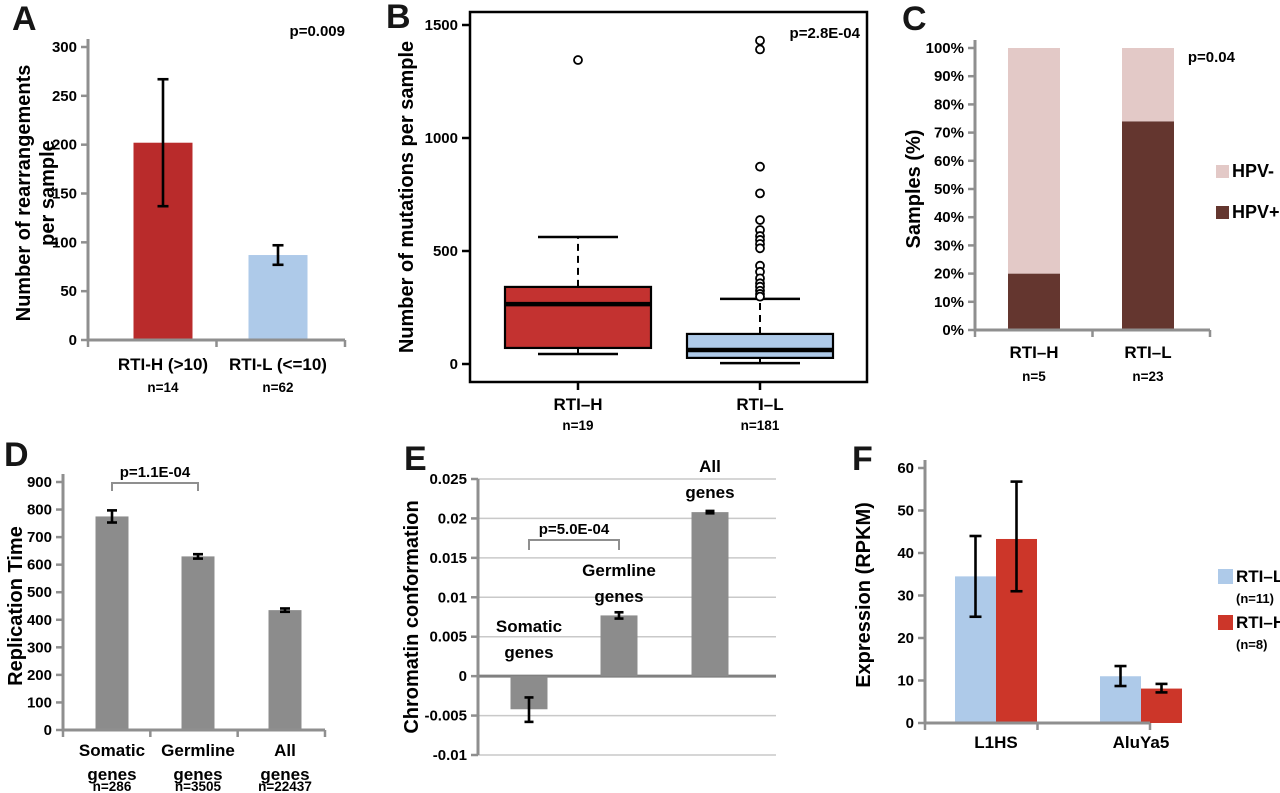 The image size is (1280, 793). I want to click on box, so click(578, 317).